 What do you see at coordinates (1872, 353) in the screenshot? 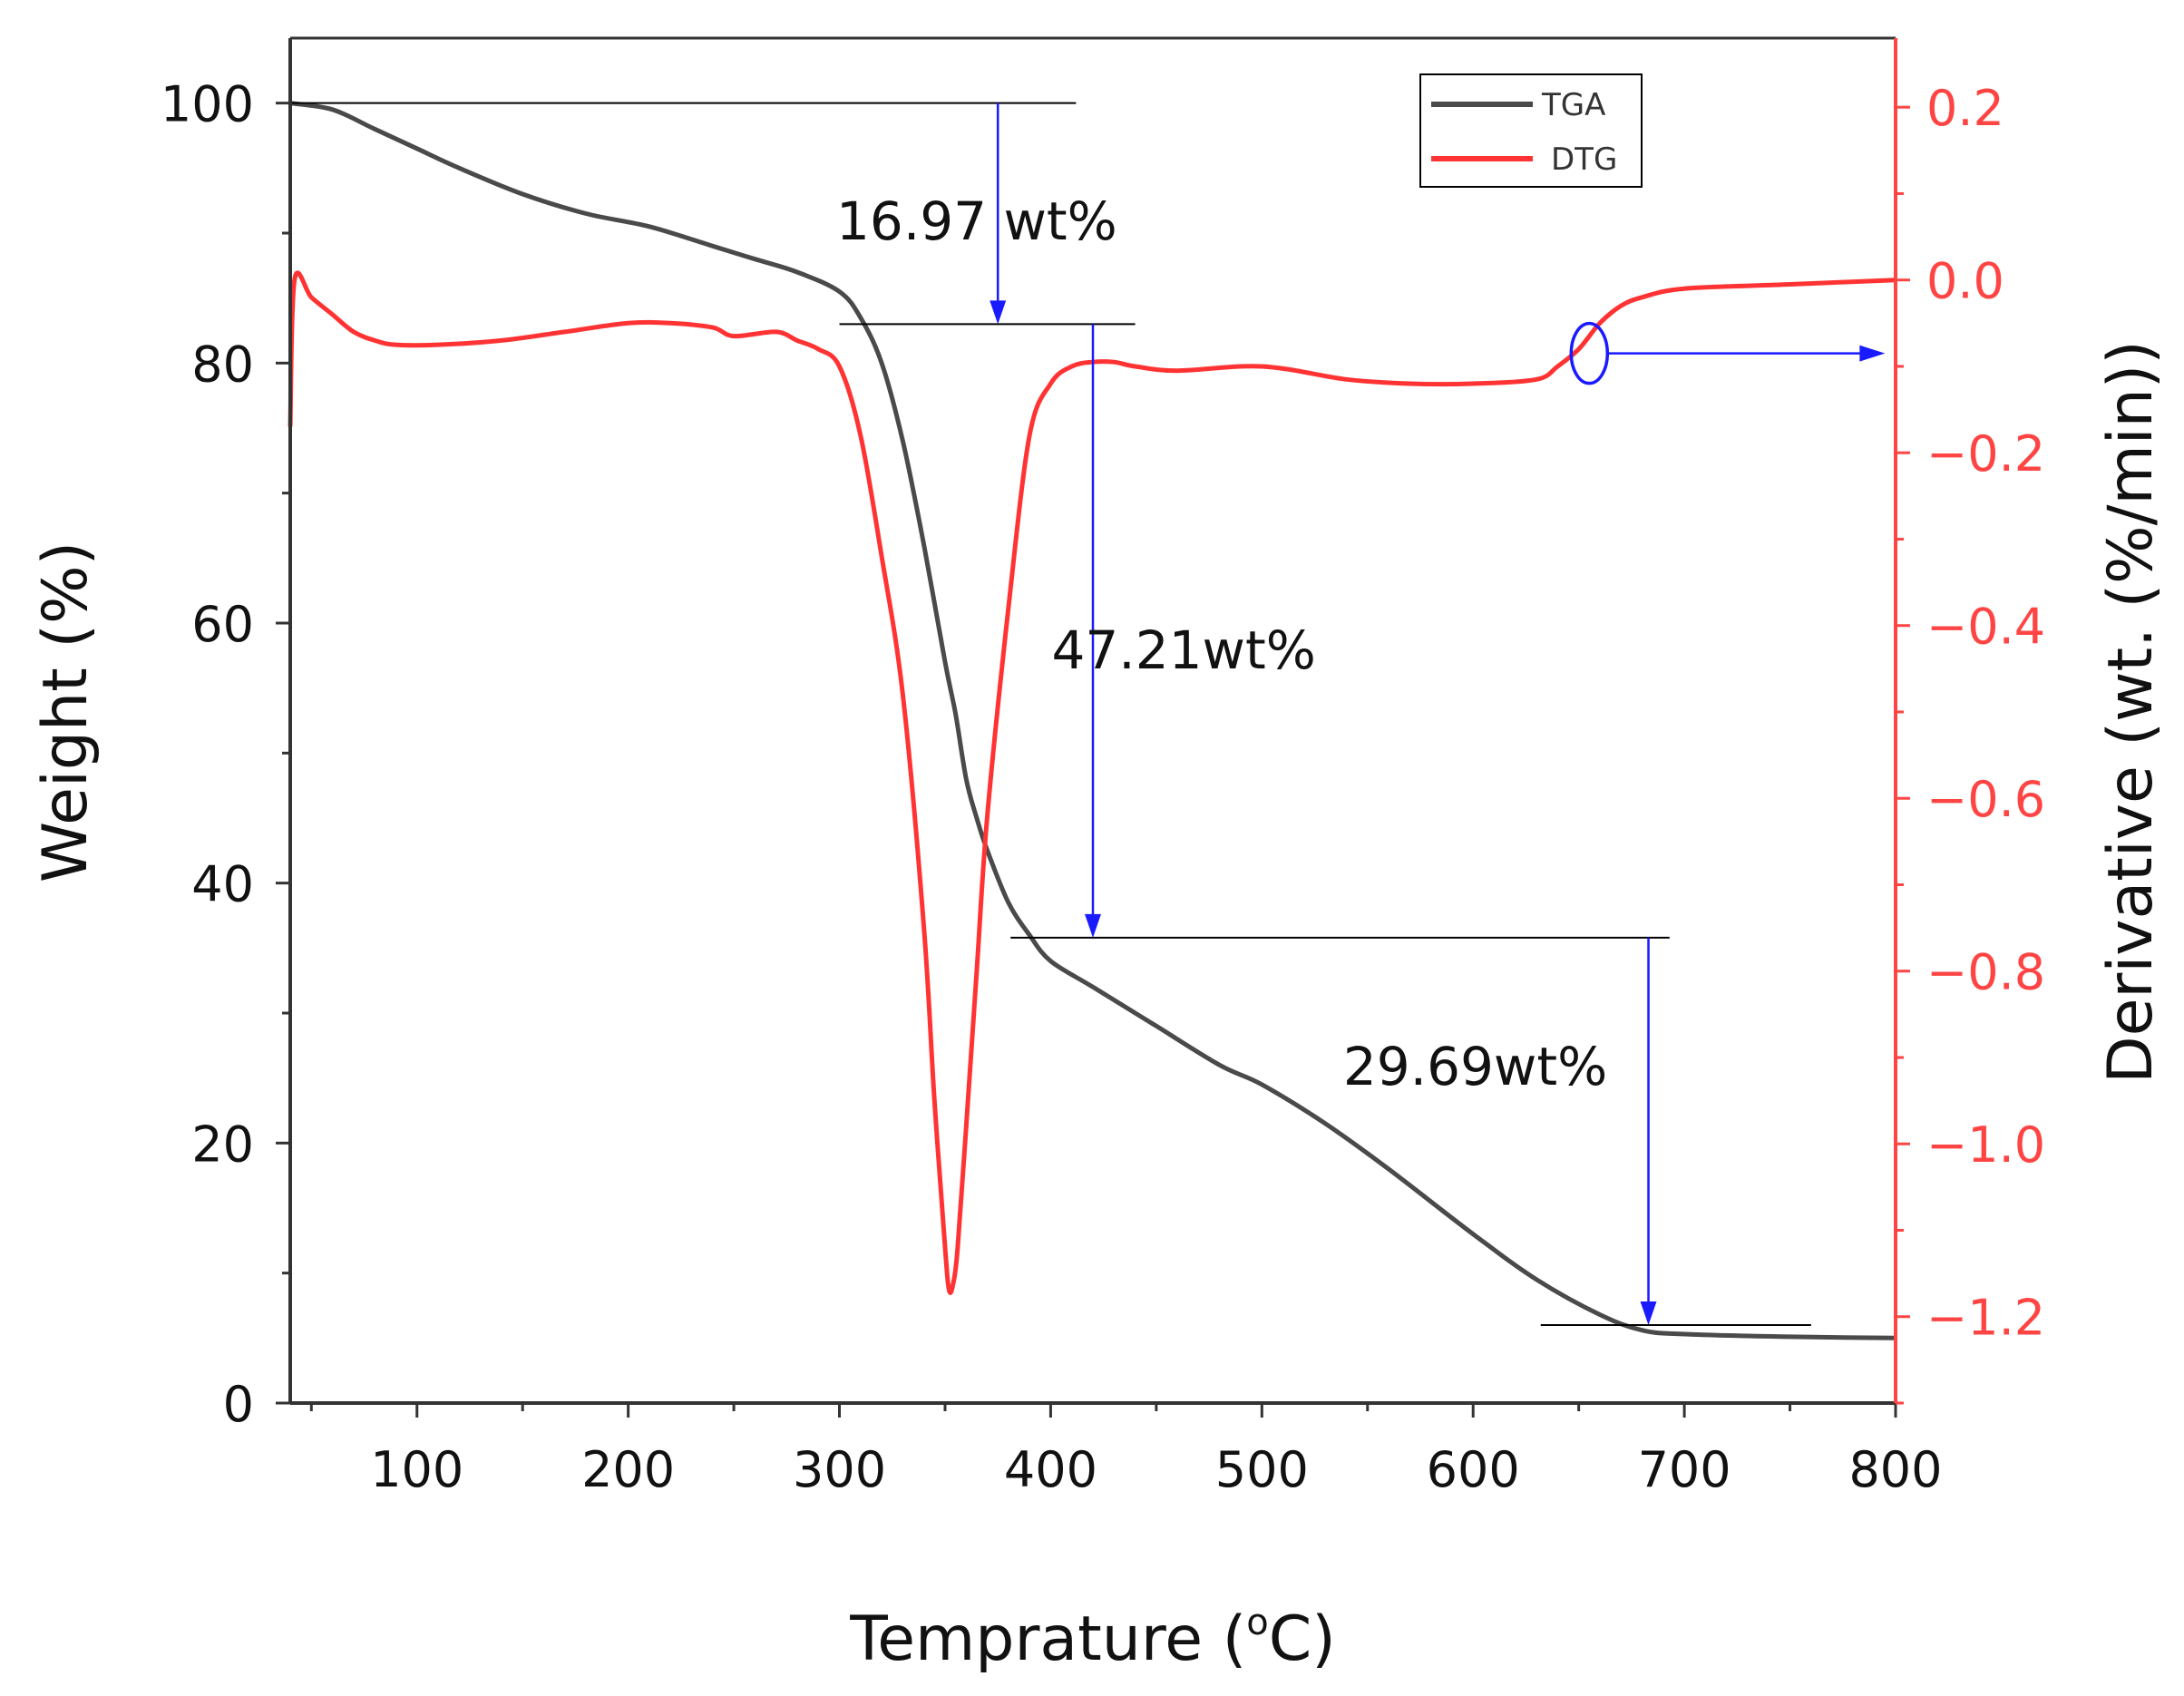
I see `dtg-axis-marker-arrow-head` at bounding box center [1872, 353].